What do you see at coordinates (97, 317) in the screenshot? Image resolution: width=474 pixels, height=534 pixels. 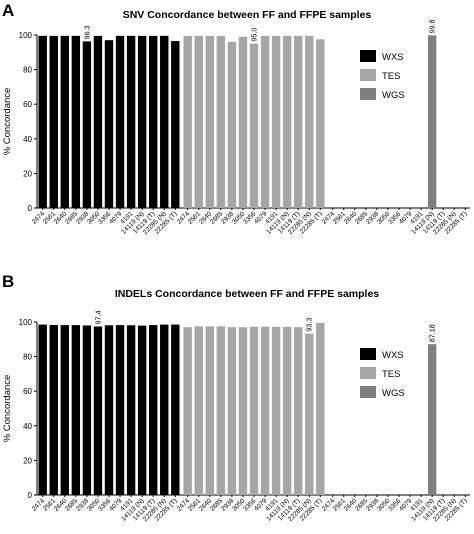 I see `data-label: 97.4` at bounding box center [97, 317].